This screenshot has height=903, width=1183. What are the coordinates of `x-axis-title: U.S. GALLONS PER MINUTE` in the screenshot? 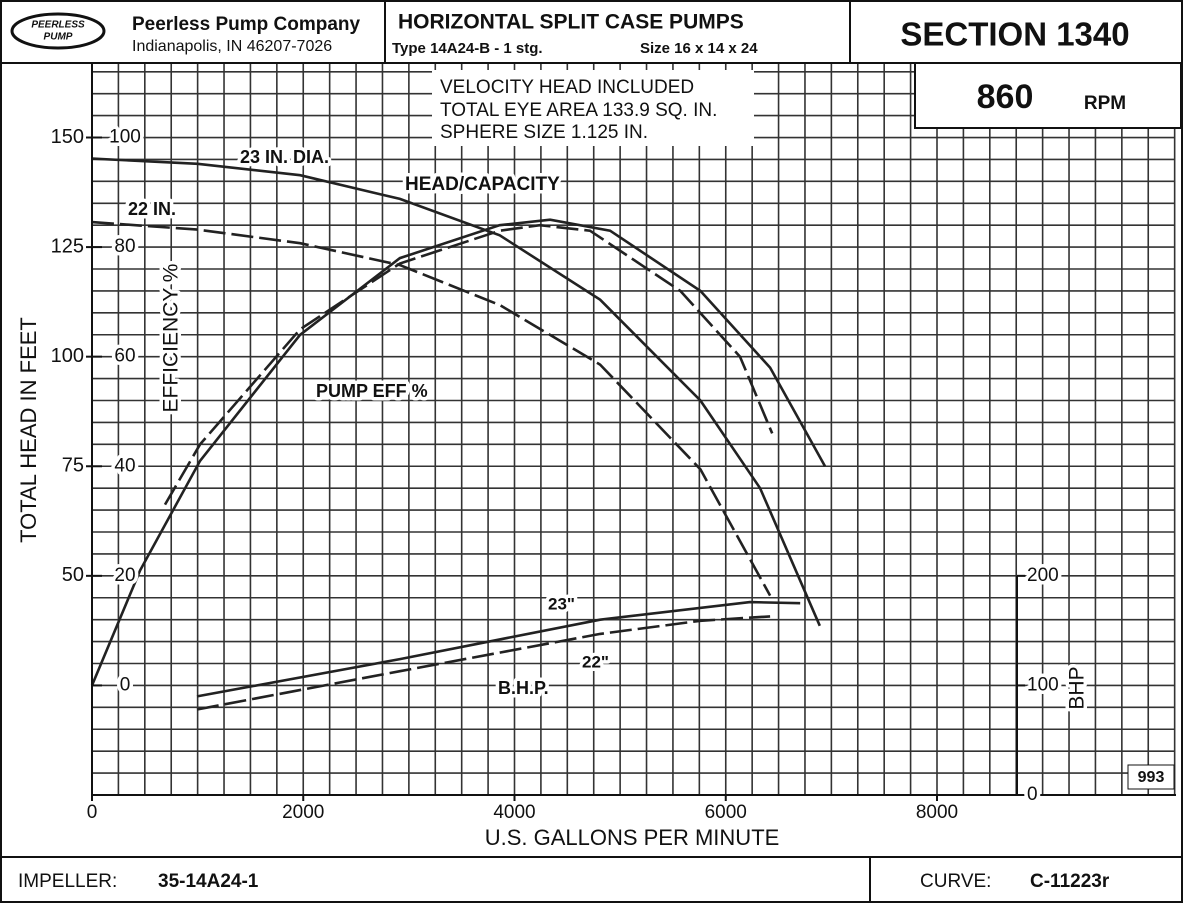 It's located at (632, 837).